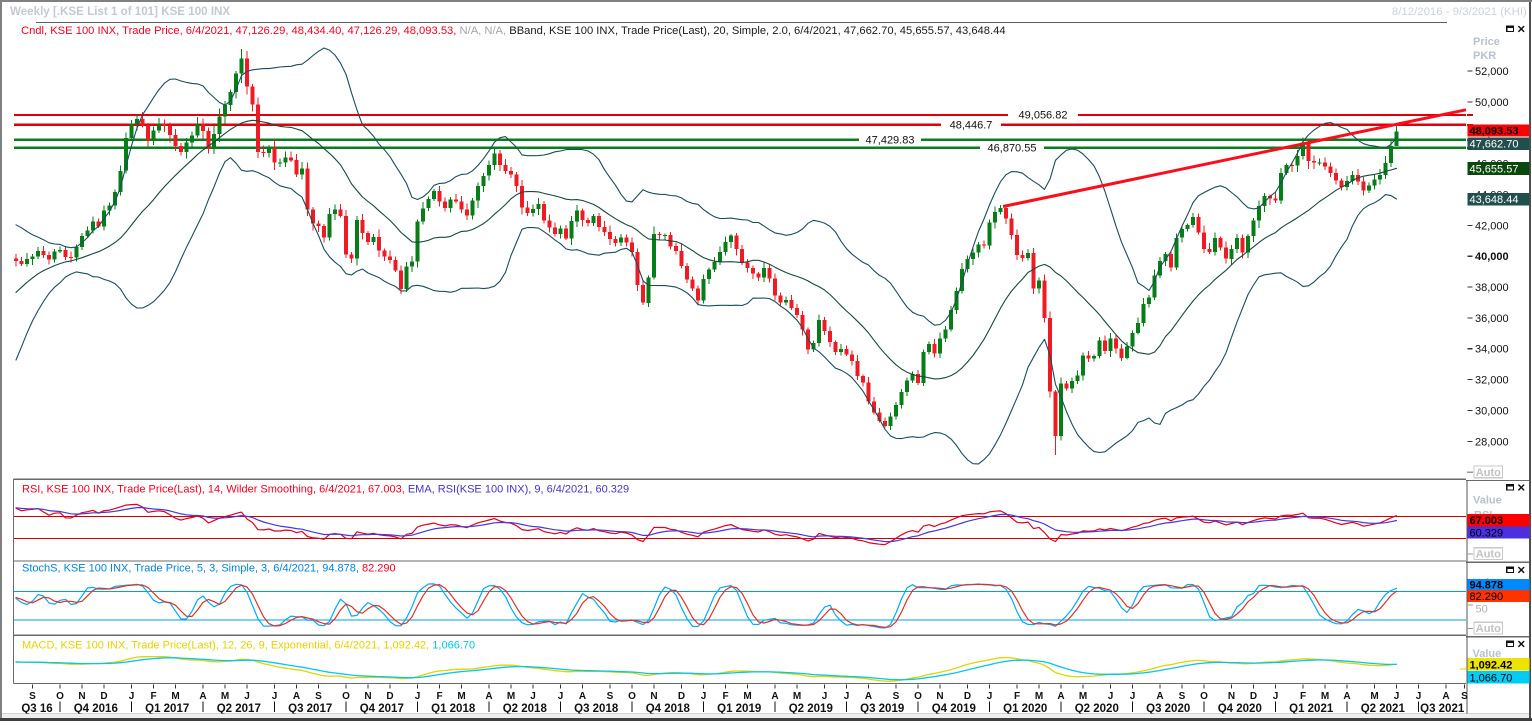 The image size is (1532, 726). I want to click on svg-text: 28,000, so click(1492, 442).